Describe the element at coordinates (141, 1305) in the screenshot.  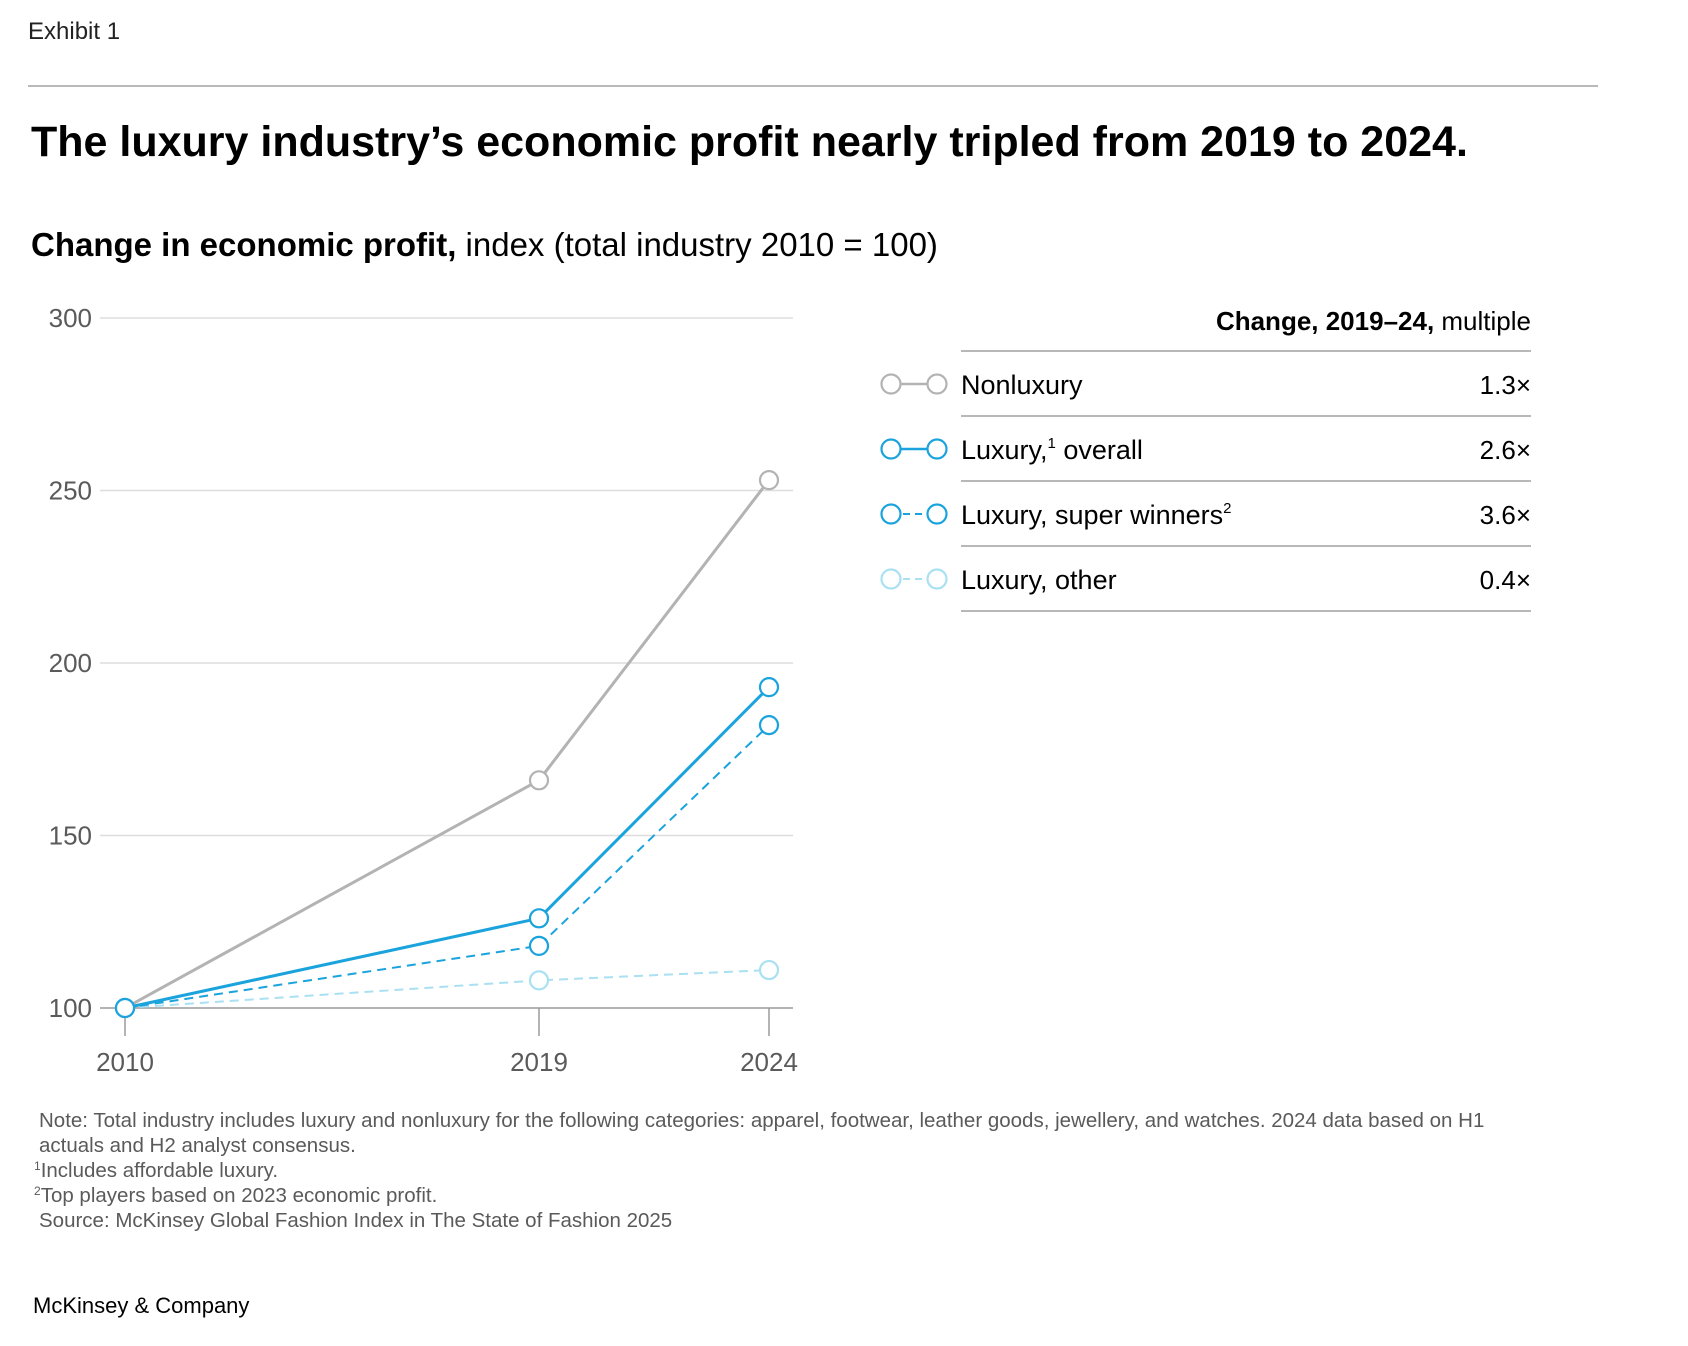
I see `brand-logo-text: McKinsey & Company` at that location.